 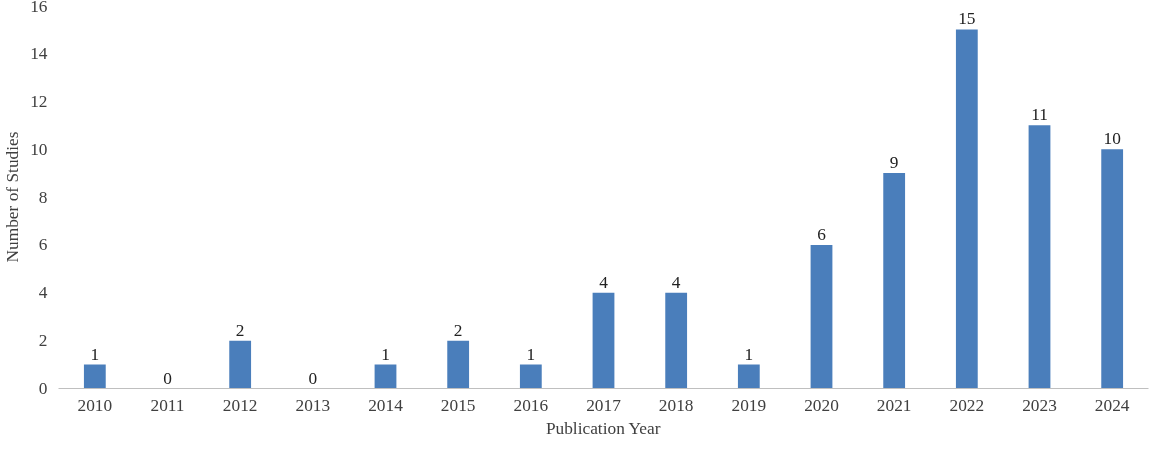 What do you see at coordinates (821, 405) in the screenshot?
I see `x-tick-label: 2020` at bounding box center [821, 405].